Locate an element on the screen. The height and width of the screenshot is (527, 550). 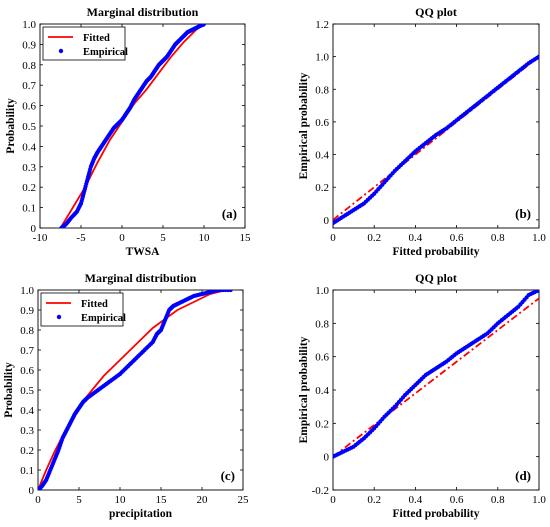
y-tick-label: -0.2 is located at coordinates (320, 491).